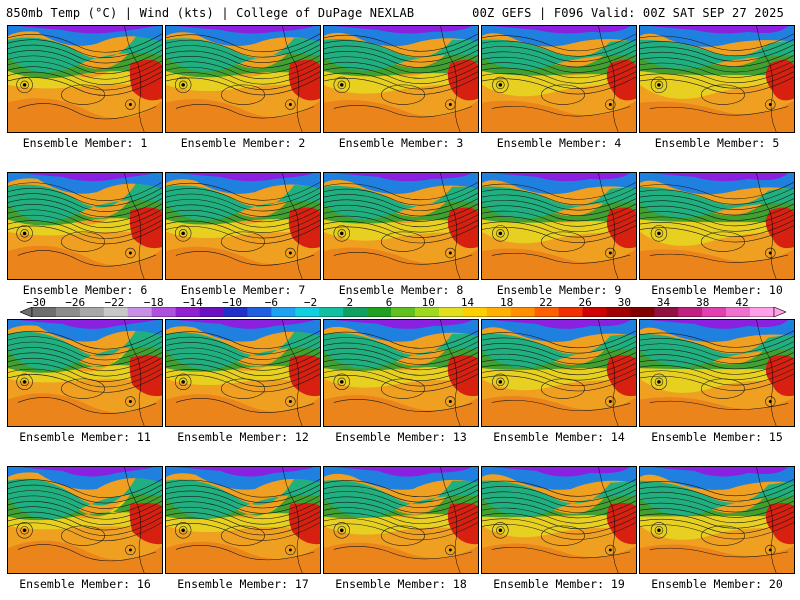 This screenshot has width=800, height=600. What do you see at coordinates (243, 290) in the screenshot?
I see `ensemble-member-label: Ensemble Member: 7` at bounding box center [243, 290].